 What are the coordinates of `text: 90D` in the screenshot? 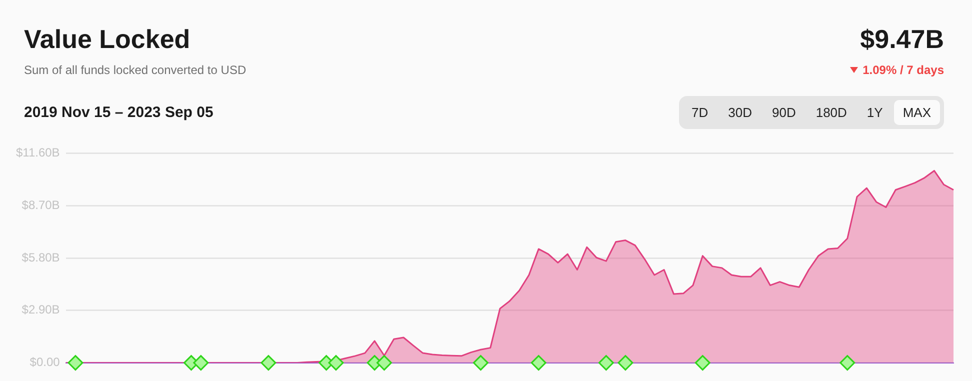 It's located at (783, 113).